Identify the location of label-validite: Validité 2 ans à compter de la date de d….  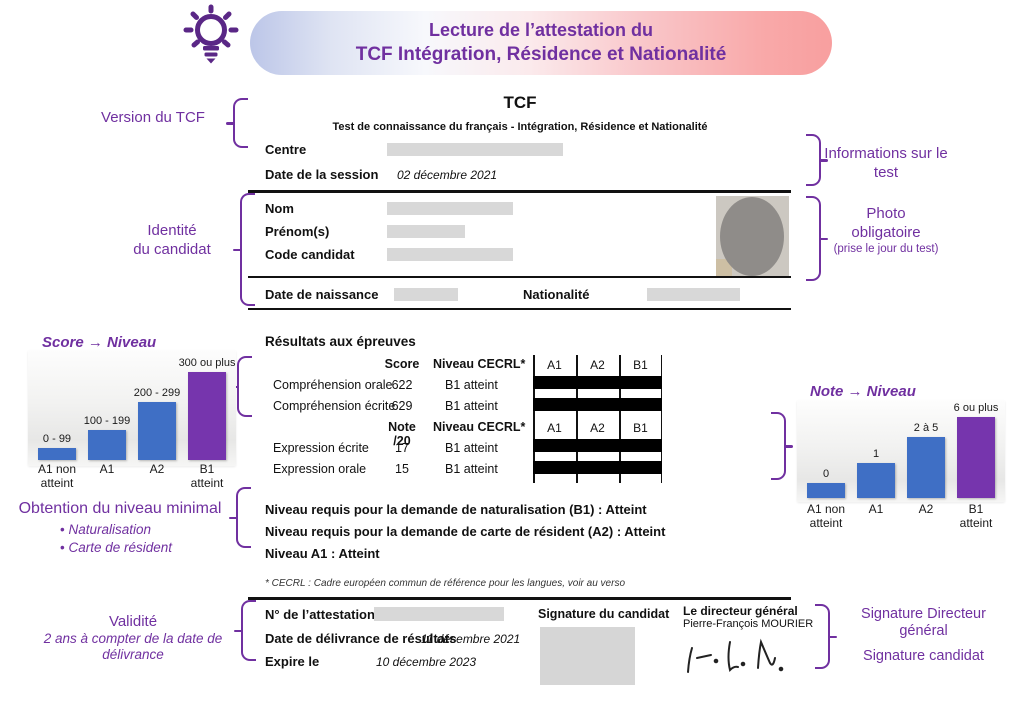
(133, 637).